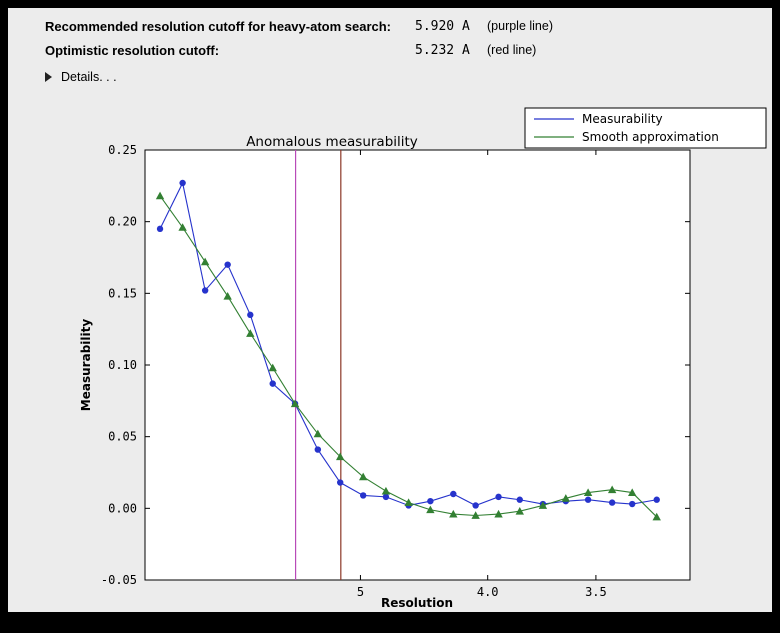 This screenshot has height=633, width=780. Describe the element at coordinates (512, 50) in the screenshot. I see `optimistic-cutoff-note: (red line)` at that location.